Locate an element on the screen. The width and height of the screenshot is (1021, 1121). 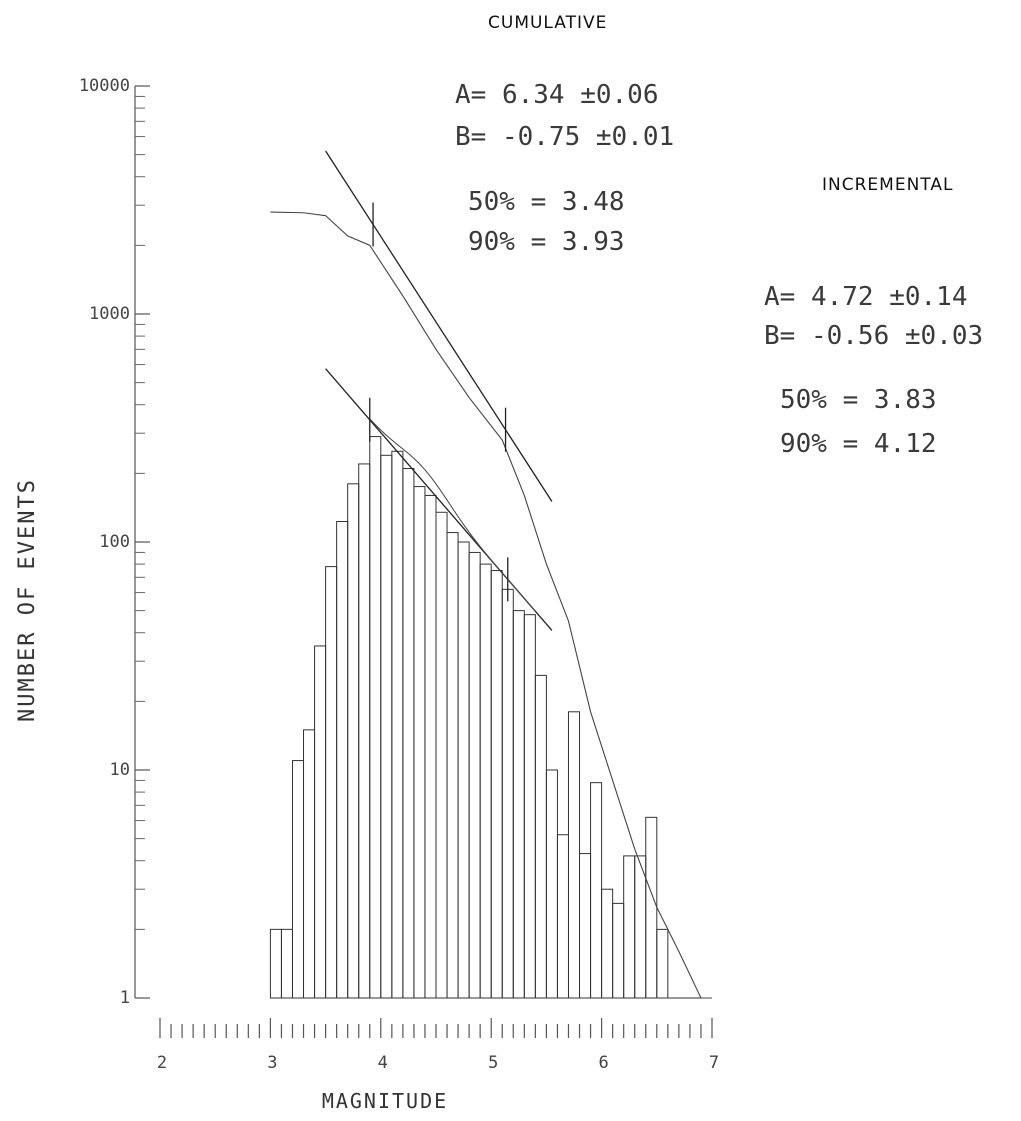
incremental-90-percent: 90% = 4.12 is located at coordinates (858, 444).